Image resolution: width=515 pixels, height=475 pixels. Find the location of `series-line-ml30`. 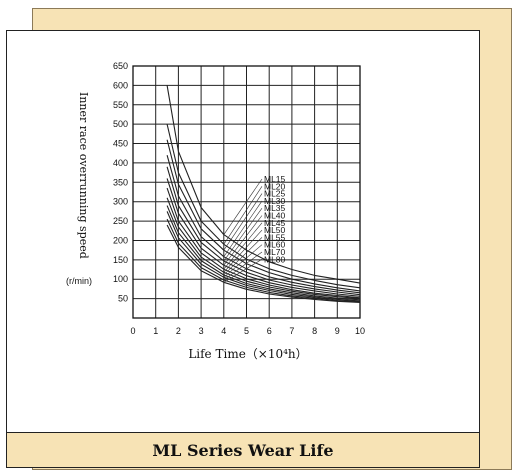

series-line-ml30 is located at coordinates (263, 224).